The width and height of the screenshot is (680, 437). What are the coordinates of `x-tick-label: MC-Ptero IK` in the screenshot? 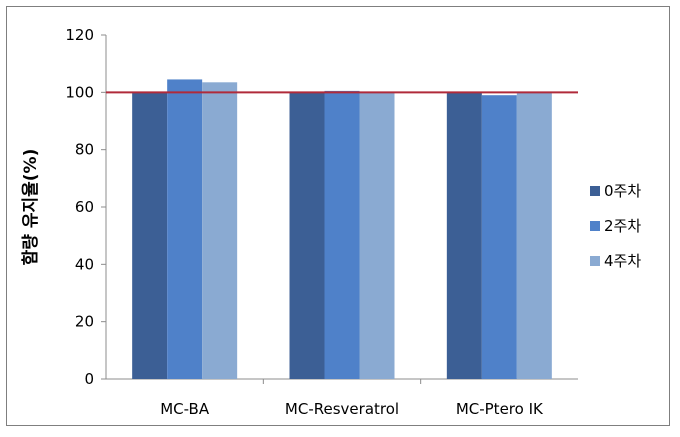 It's located at (500, 409).